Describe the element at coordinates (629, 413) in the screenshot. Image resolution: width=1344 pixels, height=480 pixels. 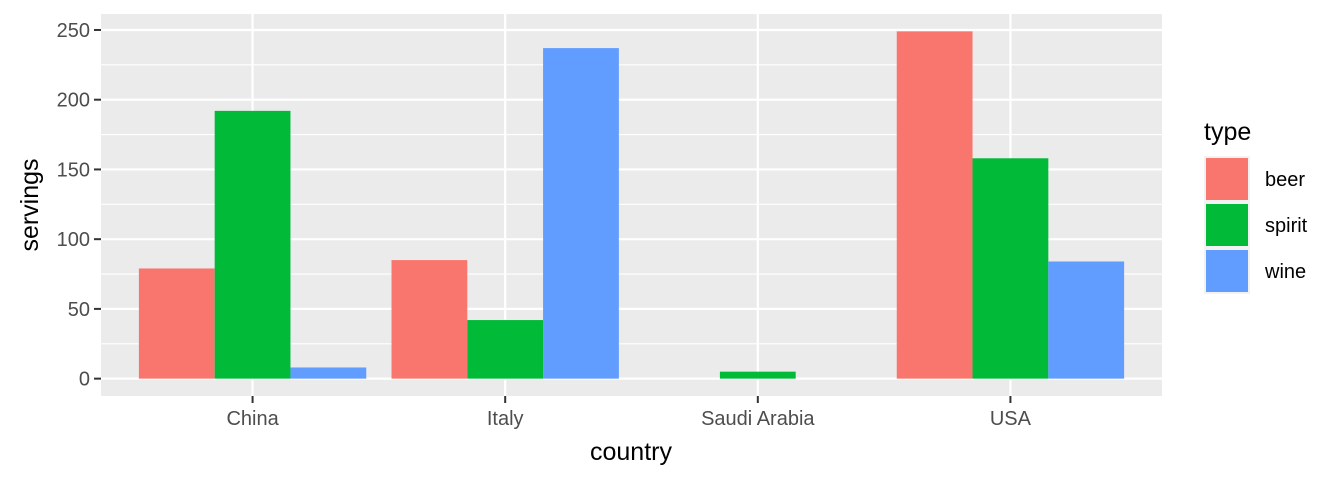
I see `x-axis: China Italy Saudi Arabia USA` at that location.